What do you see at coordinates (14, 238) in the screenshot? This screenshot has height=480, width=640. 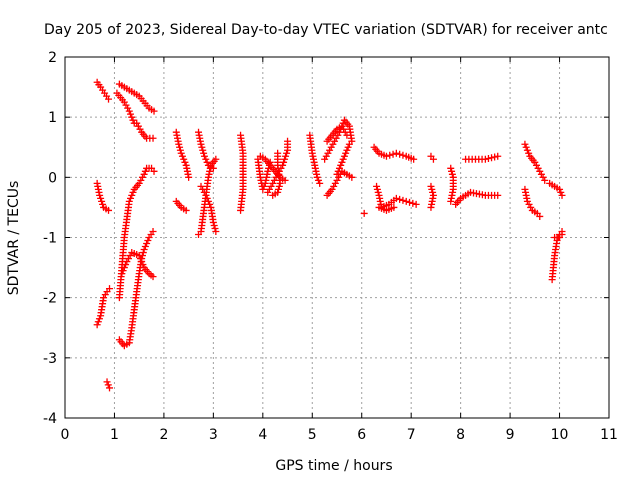 I see `y-axis-label: SDTVAR / TECUs` at bounding box center [14, 238].